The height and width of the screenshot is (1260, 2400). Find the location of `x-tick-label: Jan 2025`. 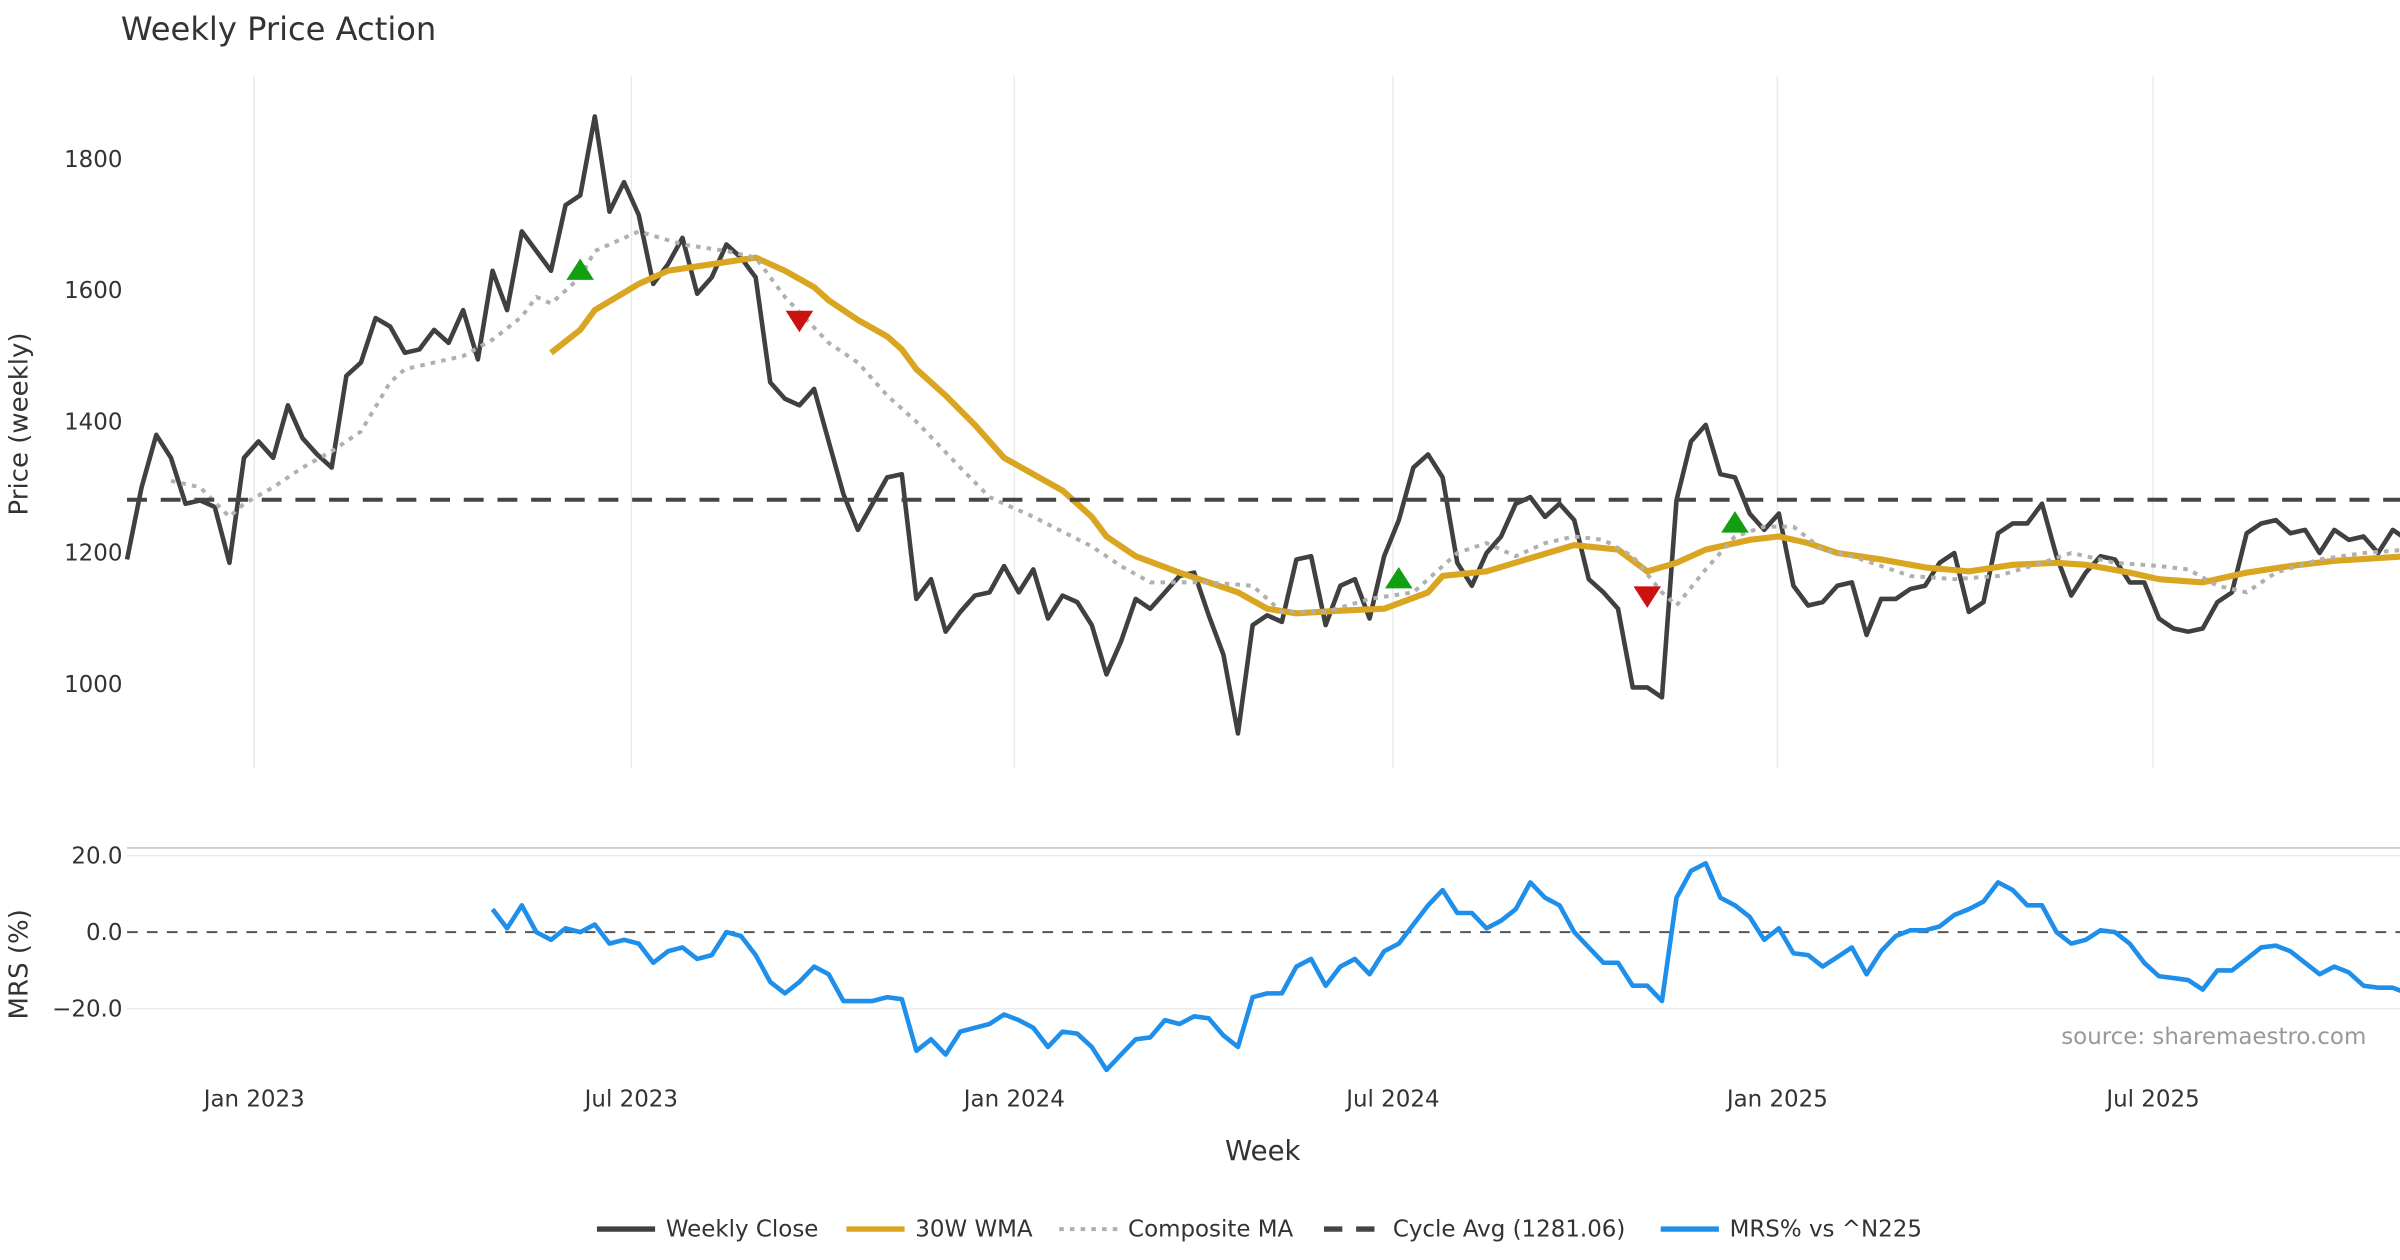

x-tick-label: Jan 2025 is located at coordinates (1776, 1100).